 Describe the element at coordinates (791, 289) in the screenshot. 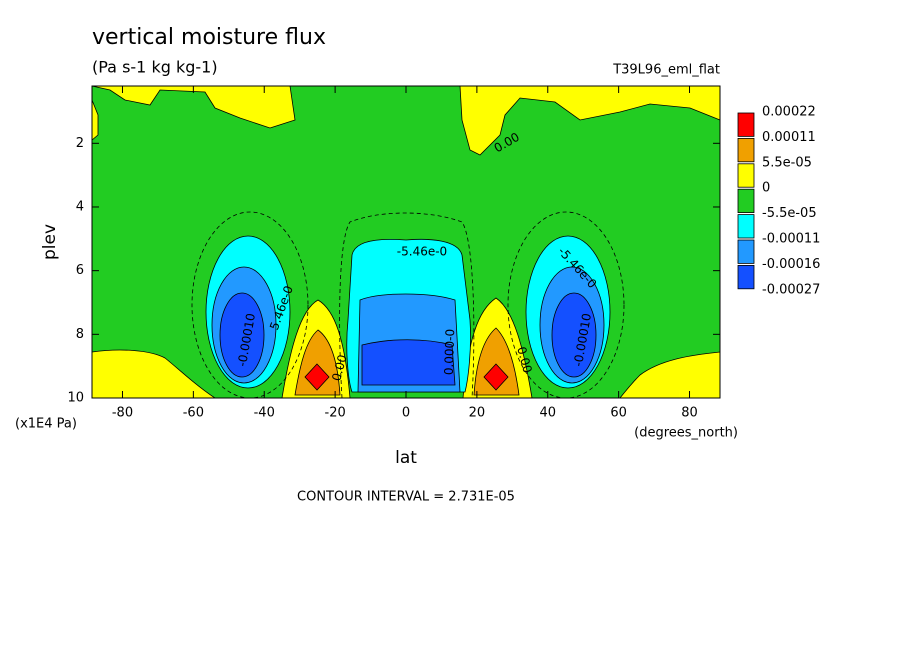

I see `colorbar-label: -0.00027` at that location.